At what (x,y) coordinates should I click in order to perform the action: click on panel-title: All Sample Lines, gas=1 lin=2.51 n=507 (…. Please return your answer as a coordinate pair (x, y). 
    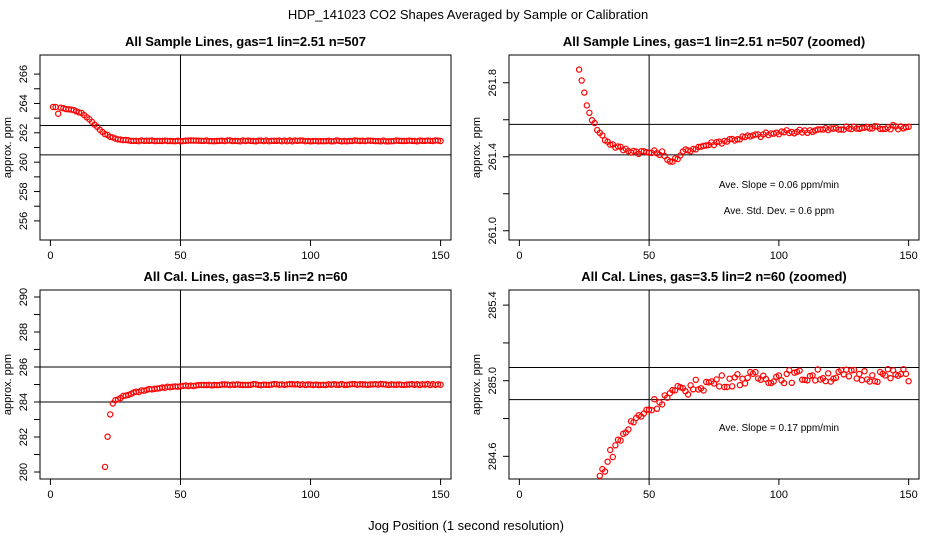
    Looking at the image, I should click on (714, 41).